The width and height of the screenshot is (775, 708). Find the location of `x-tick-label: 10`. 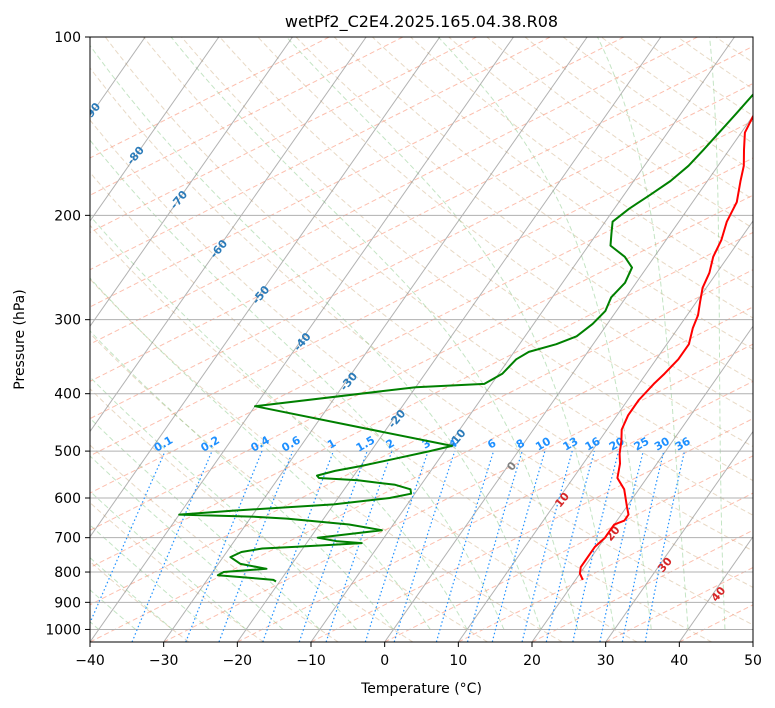

x-tick-label: 10 is located at coordinates (458, 661).